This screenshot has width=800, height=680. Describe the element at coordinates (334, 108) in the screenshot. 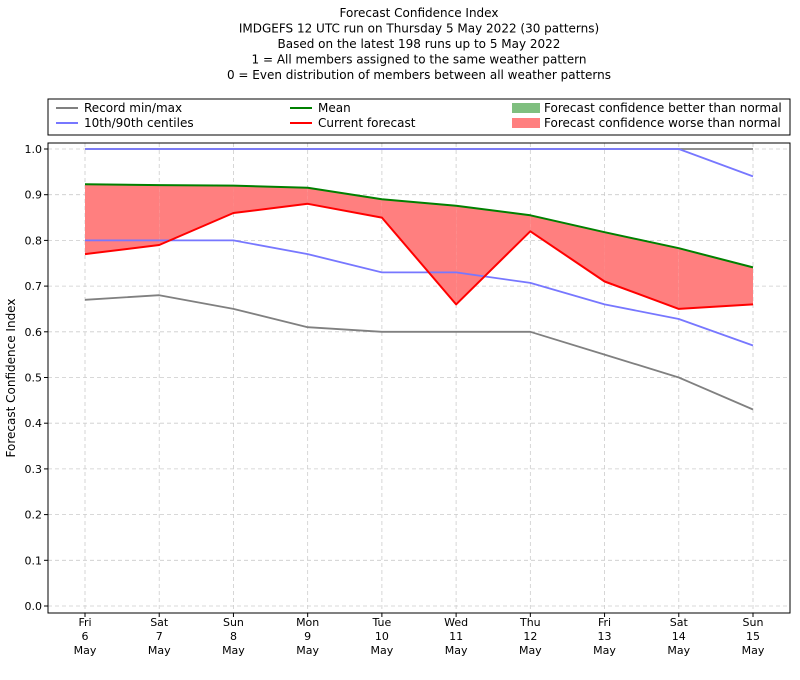

I see `legend-label: Mean` at that location.